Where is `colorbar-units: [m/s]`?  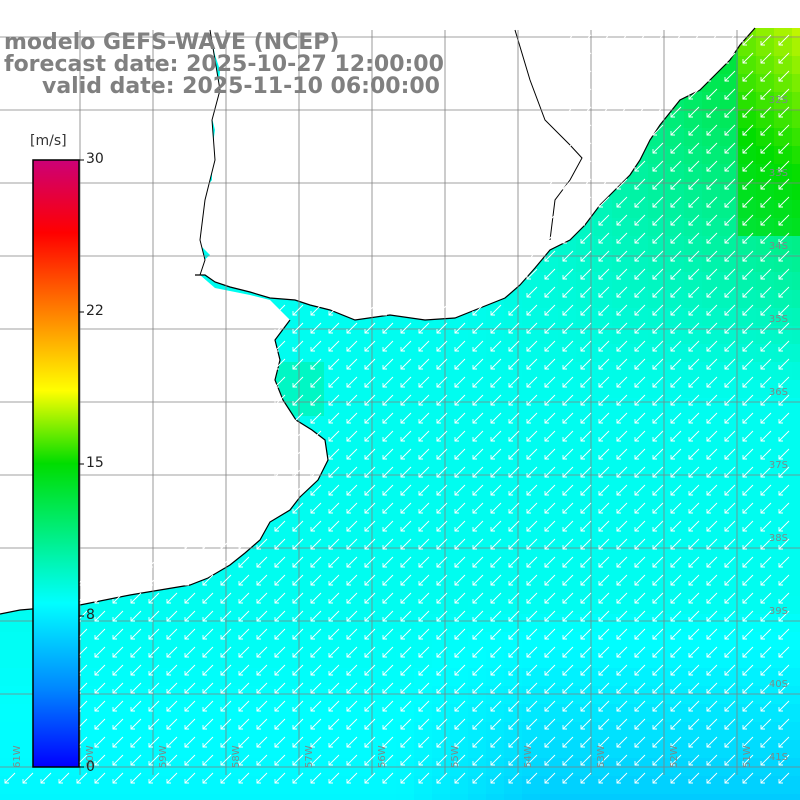 colorbar-units: [m/s] is located at coordinates (48, 141).